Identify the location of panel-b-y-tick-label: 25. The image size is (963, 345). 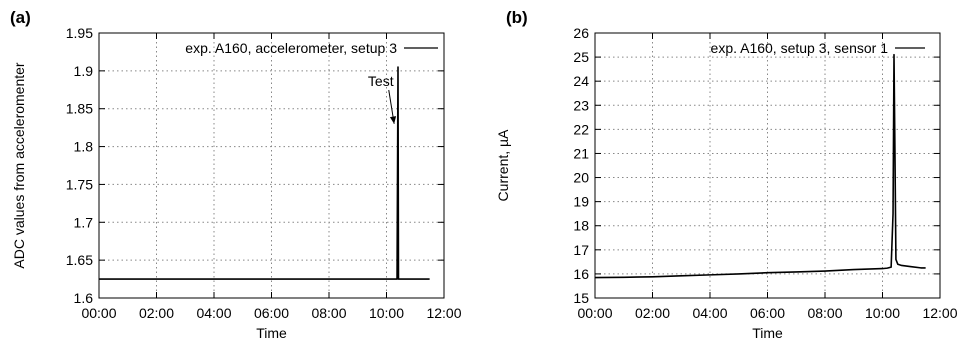
(581, 57).